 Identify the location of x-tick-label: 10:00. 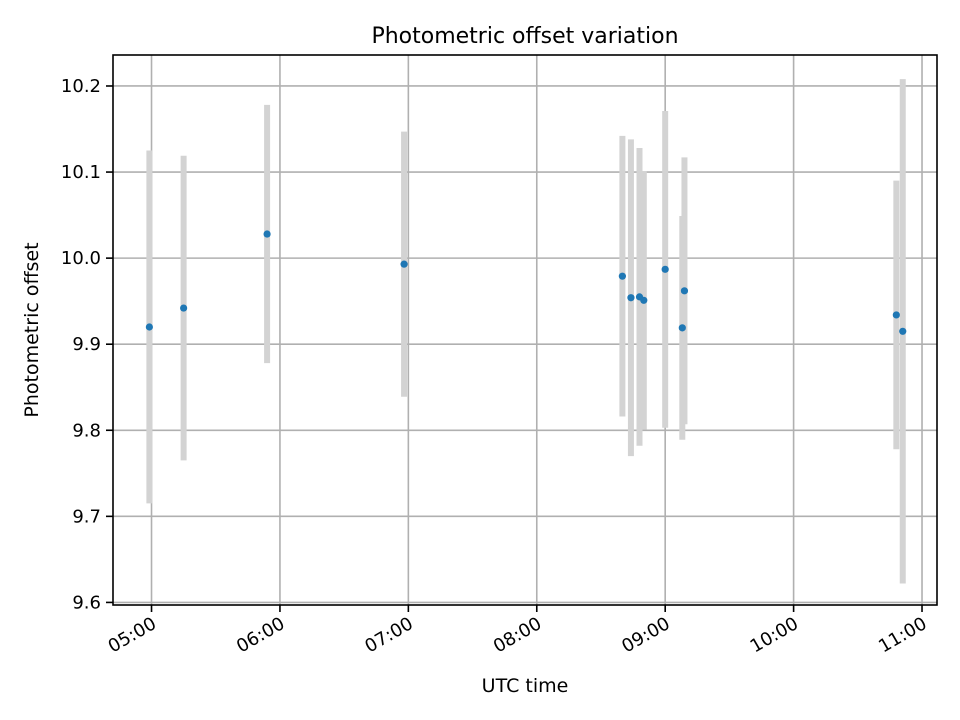
(774, 635).